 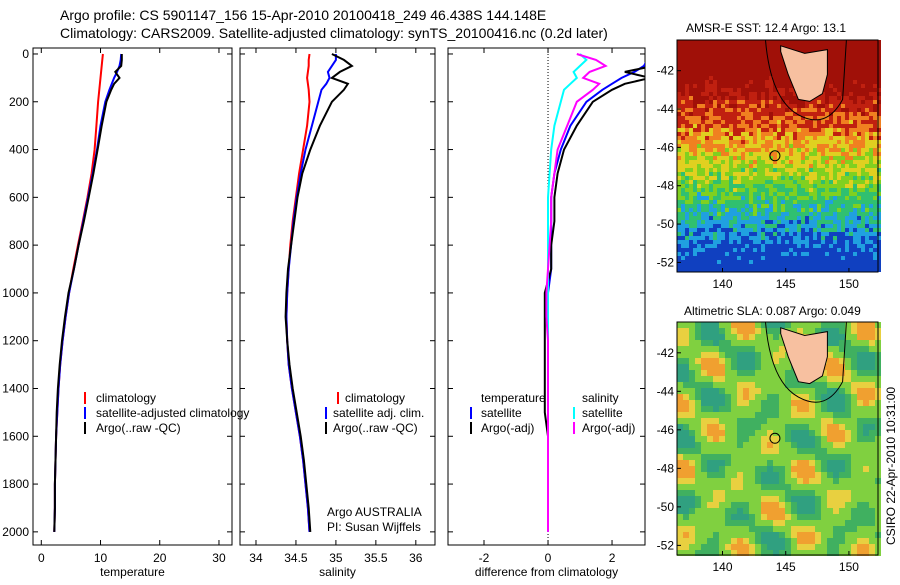 What do you see at coordinates (471, 413) in the screenshot?
I see `legend-swatch` at bounding box center [471, 413].